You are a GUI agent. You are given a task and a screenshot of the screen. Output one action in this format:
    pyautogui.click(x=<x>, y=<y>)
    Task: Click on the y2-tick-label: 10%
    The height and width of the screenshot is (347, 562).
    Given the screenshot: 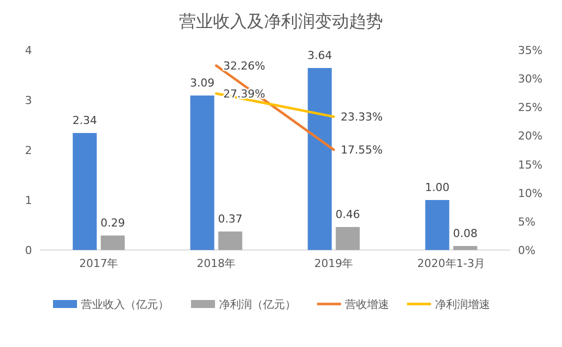 What is the action you would take?
    pyautogui.click(x=530, y=193)
    